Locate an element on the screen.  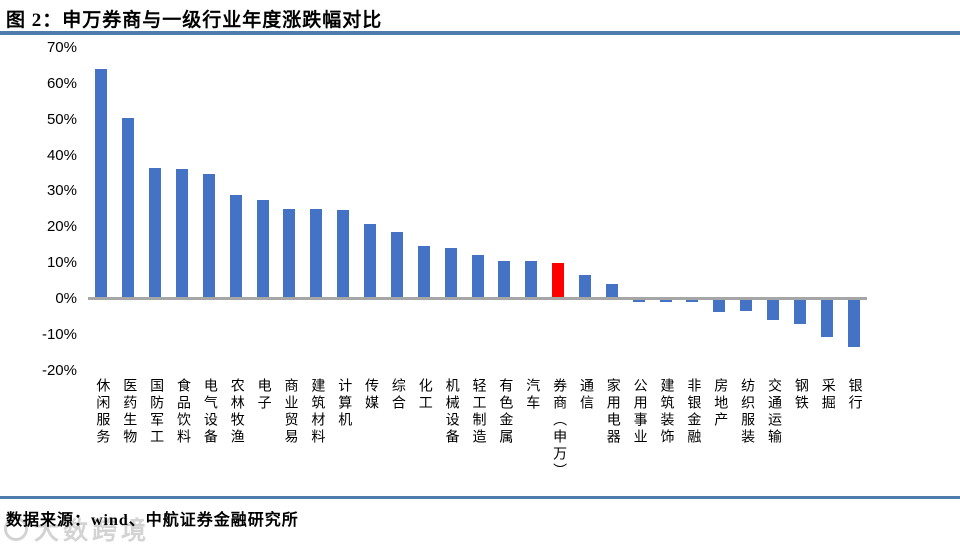
y-axis-tick-label: 10% is located at coordinates (61, 263).